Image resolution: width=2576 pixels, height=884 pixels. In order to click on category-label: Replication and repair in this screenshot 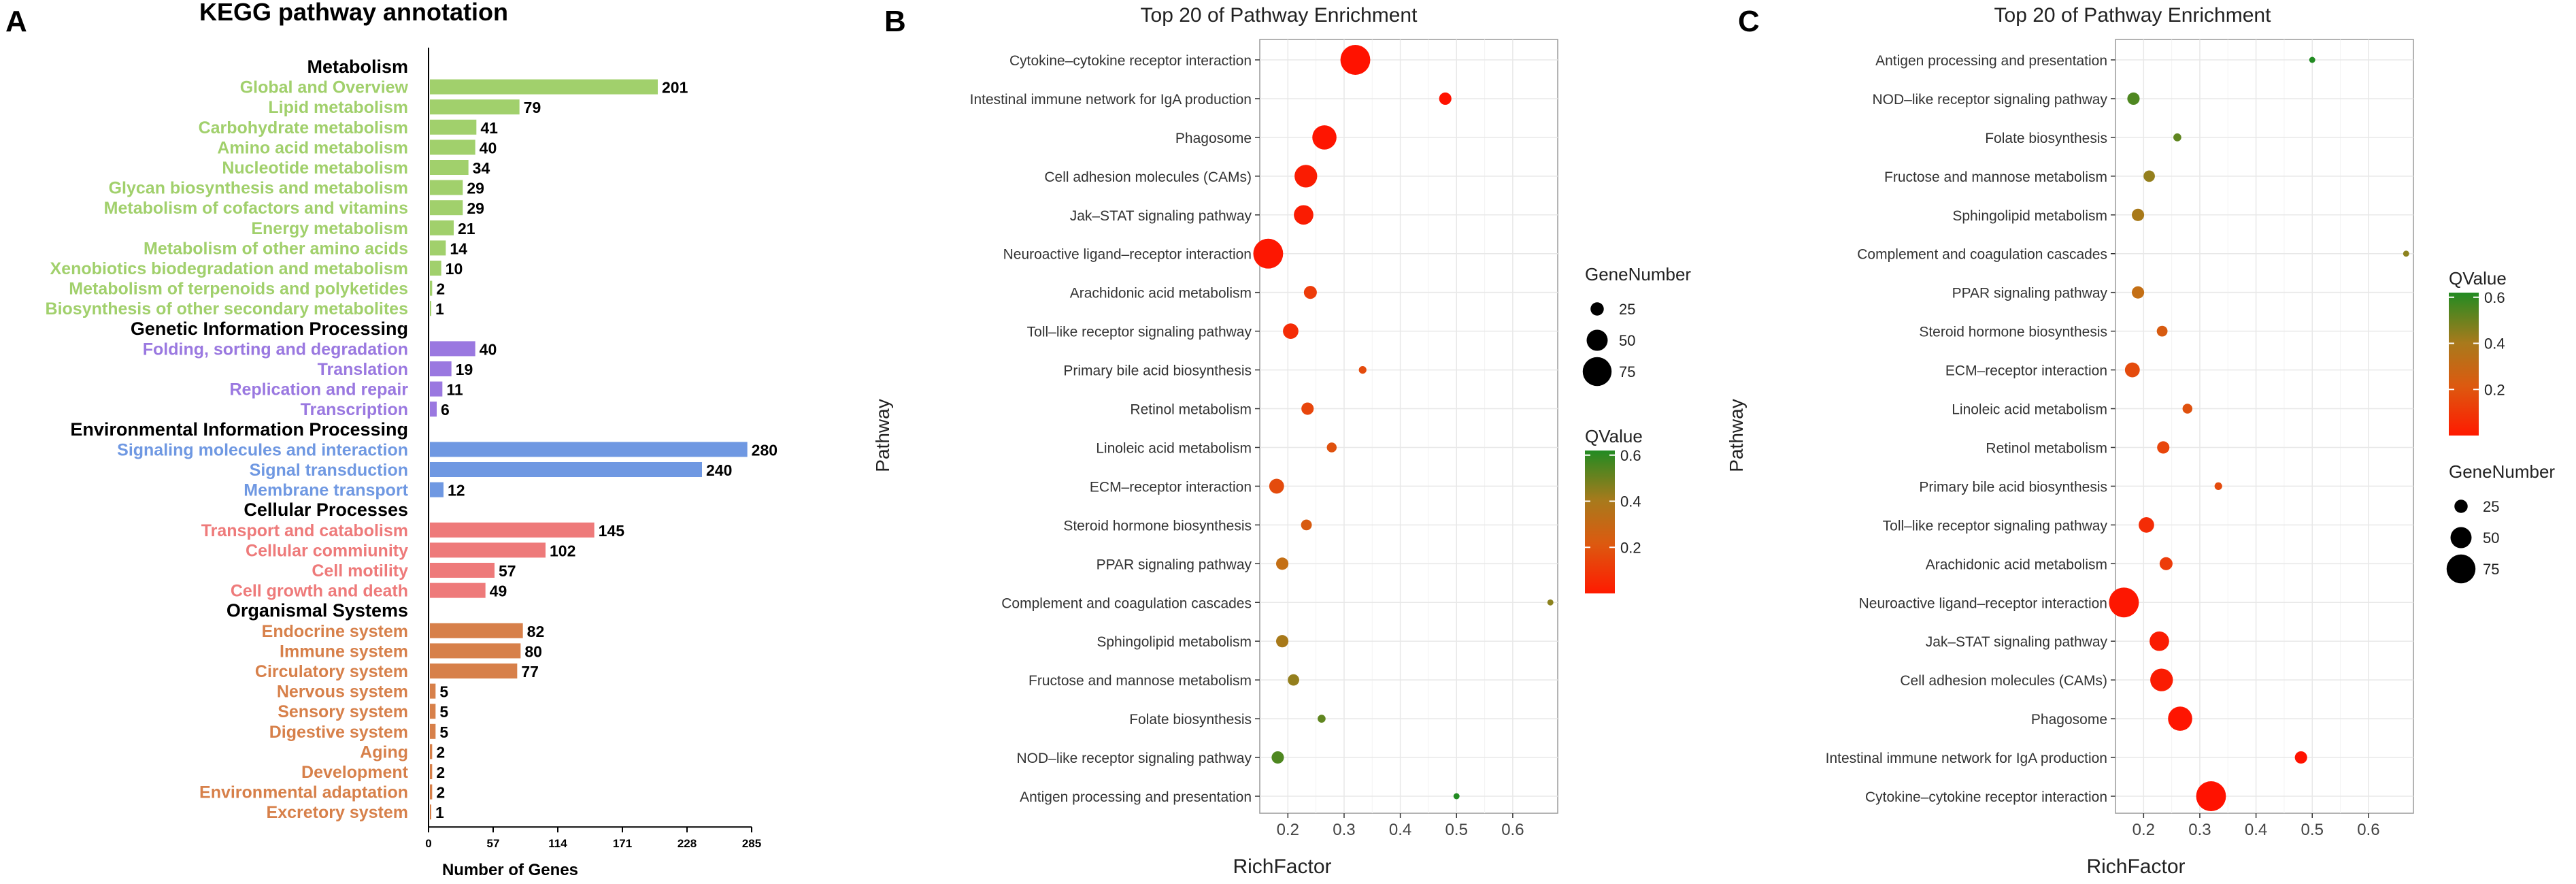, I will do `click(318, 390)`.